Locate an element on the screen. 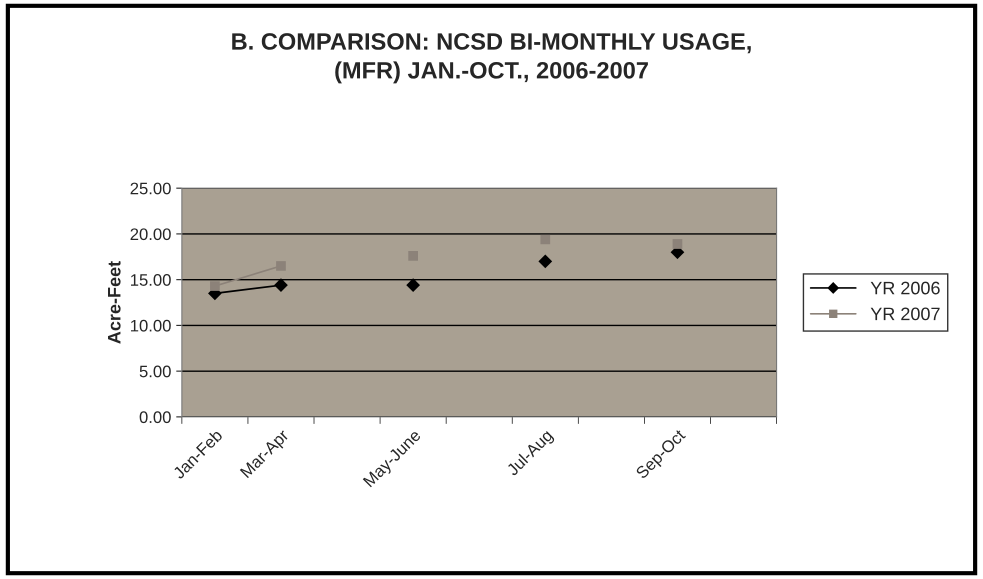 This screenshot has height=579, width=983. legend-label: YR 2007 is located at coordinates (905, 314).